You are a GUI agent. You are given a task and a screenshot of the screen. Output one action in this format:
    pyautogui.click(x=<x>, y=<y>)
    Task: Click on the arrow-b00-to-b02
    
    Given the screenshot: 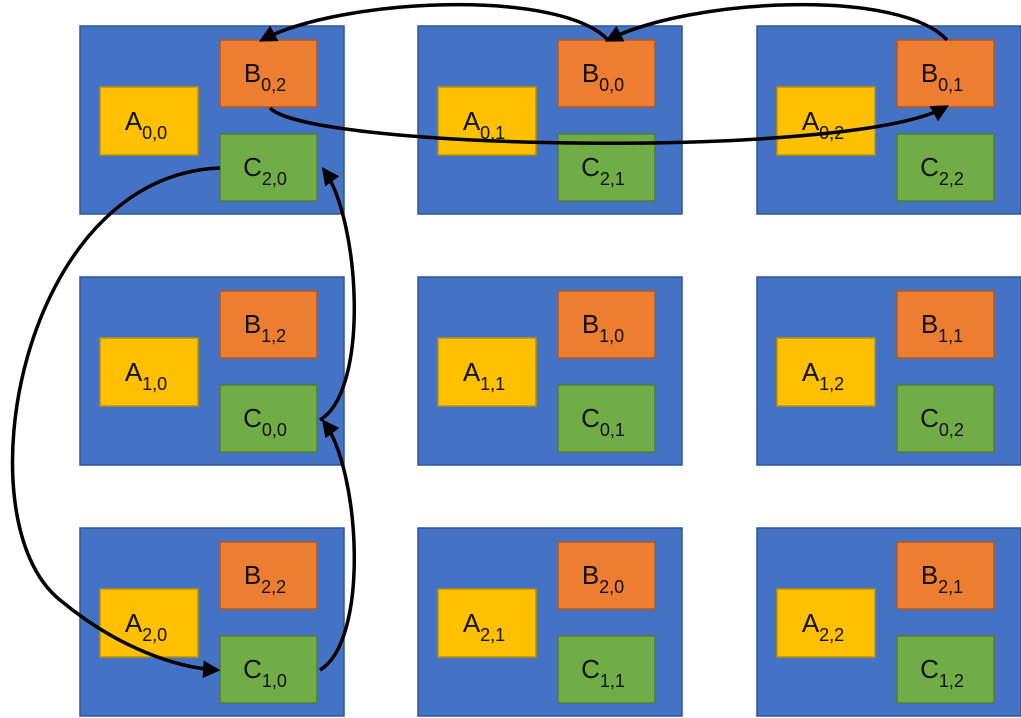 What is the action you would take?
    pyautogui.click(x=434, y=22)
    